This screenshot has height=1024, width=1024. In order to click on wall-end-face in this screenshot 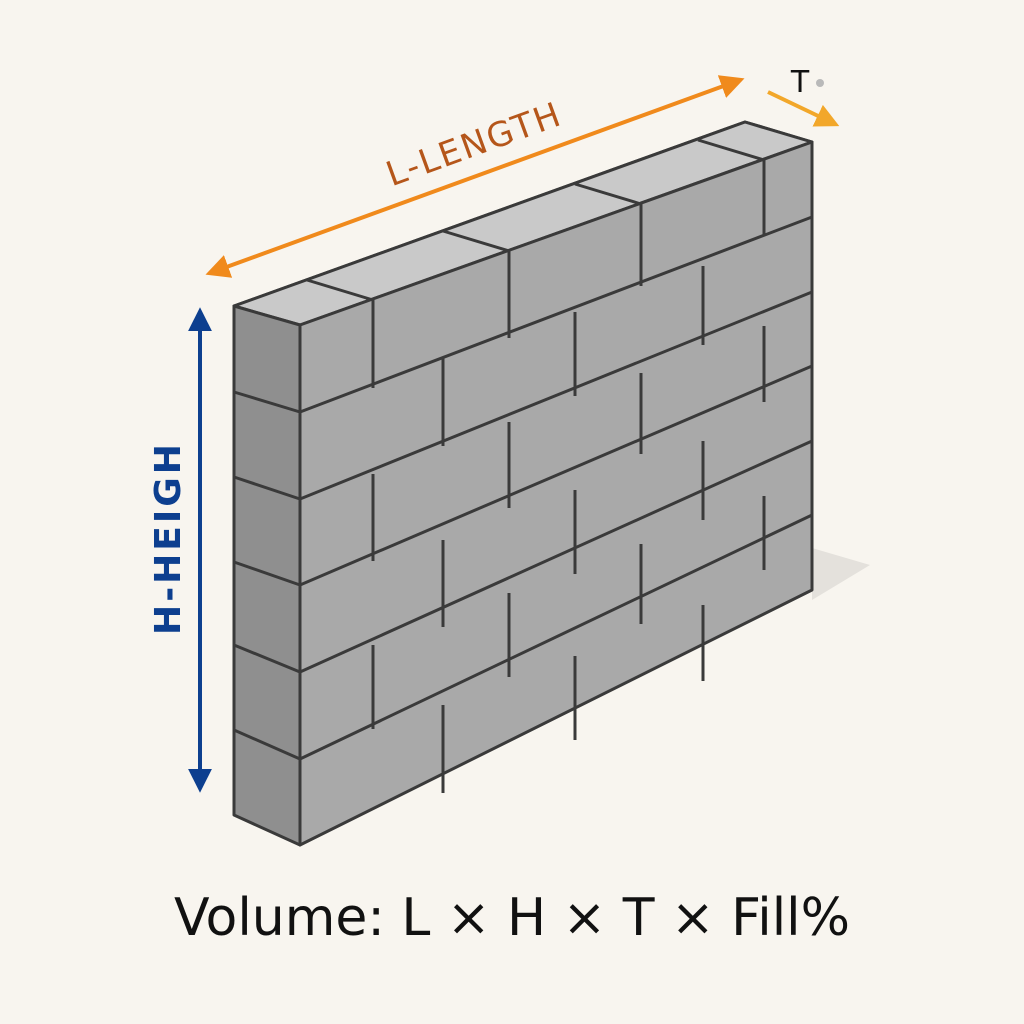, I will do `click(267, 575)`.